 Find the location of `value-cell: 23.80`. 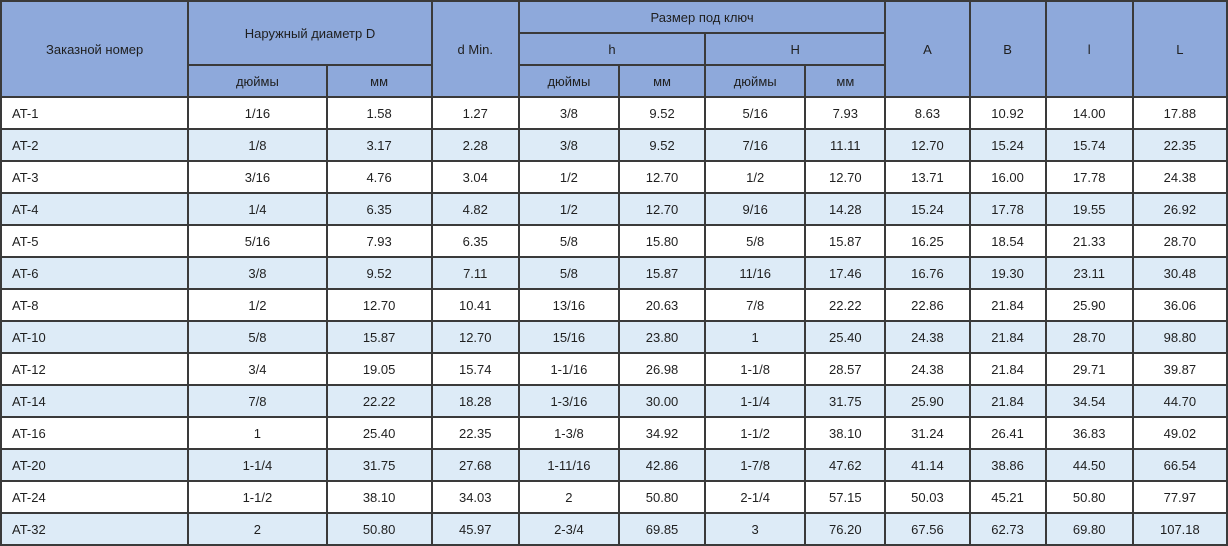

value-cell: 23.80 is located at coordinates (662, 337).